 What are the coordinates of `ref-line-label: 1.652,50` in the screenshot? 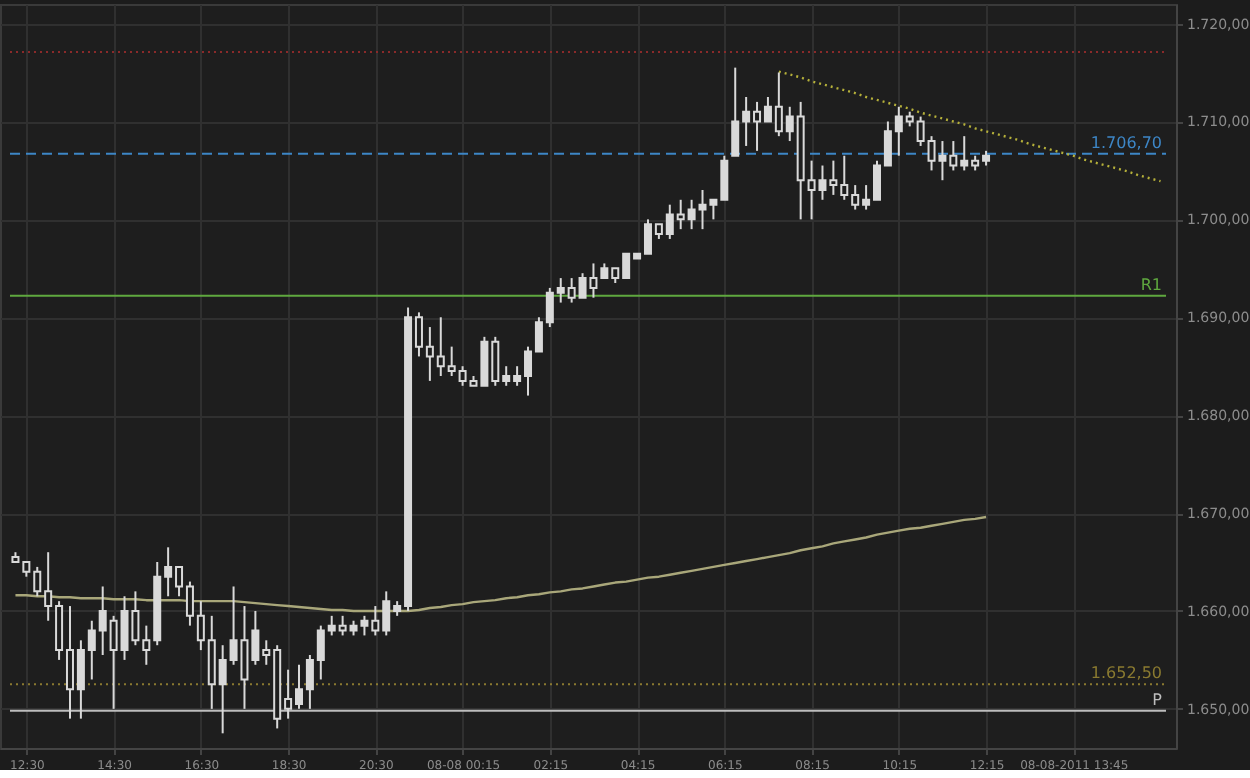 It's located at (1126, 673).